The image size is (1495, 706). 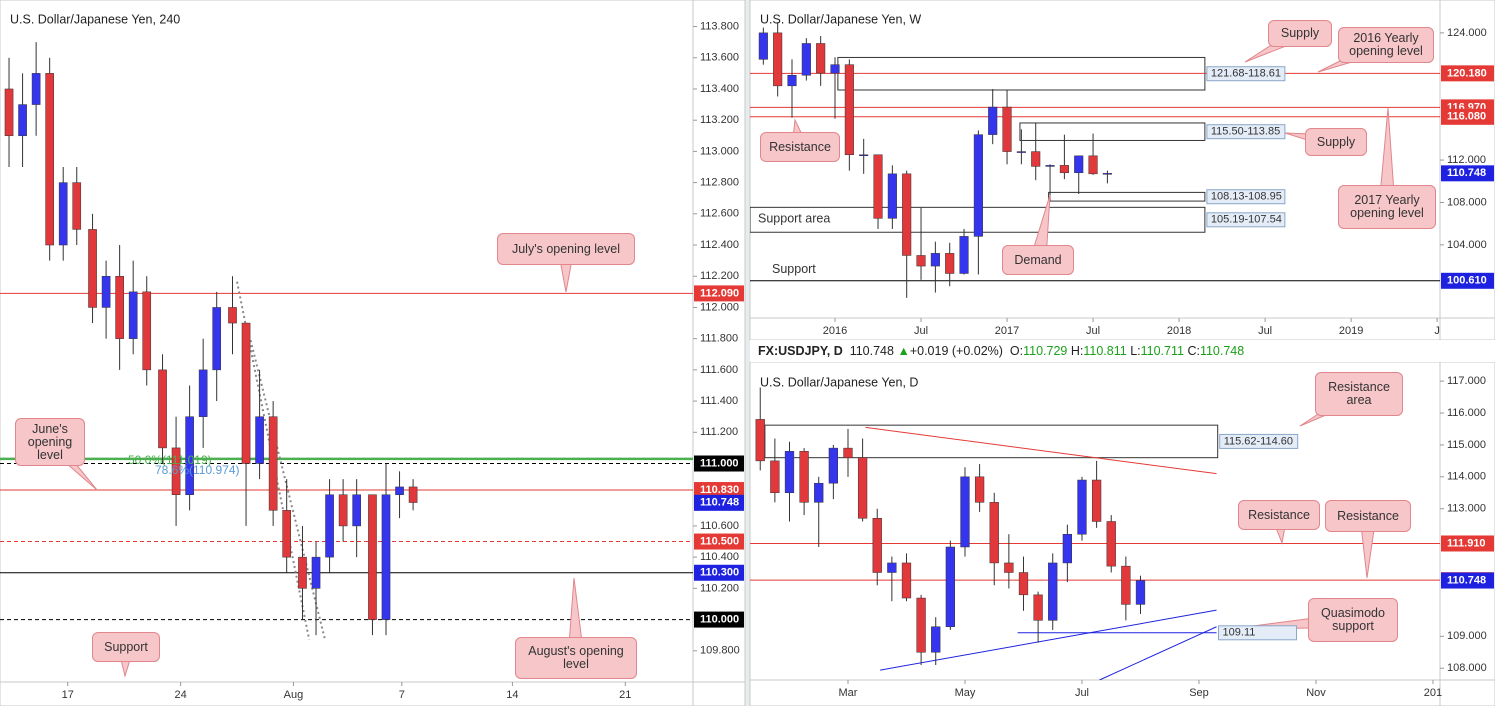 I want to click on price-label-text: 110.830, so click(x=719, y=490).